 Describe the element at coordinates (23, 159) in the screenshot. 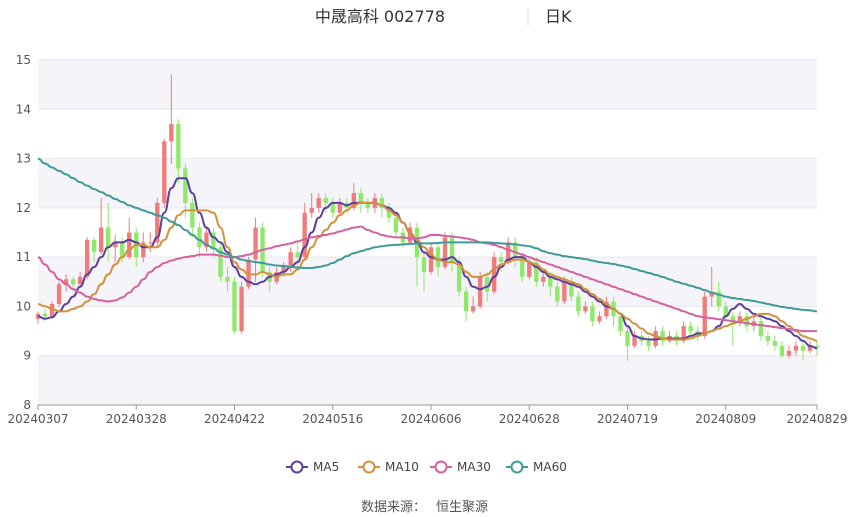

I see `y-tick-label: 13` at that location.